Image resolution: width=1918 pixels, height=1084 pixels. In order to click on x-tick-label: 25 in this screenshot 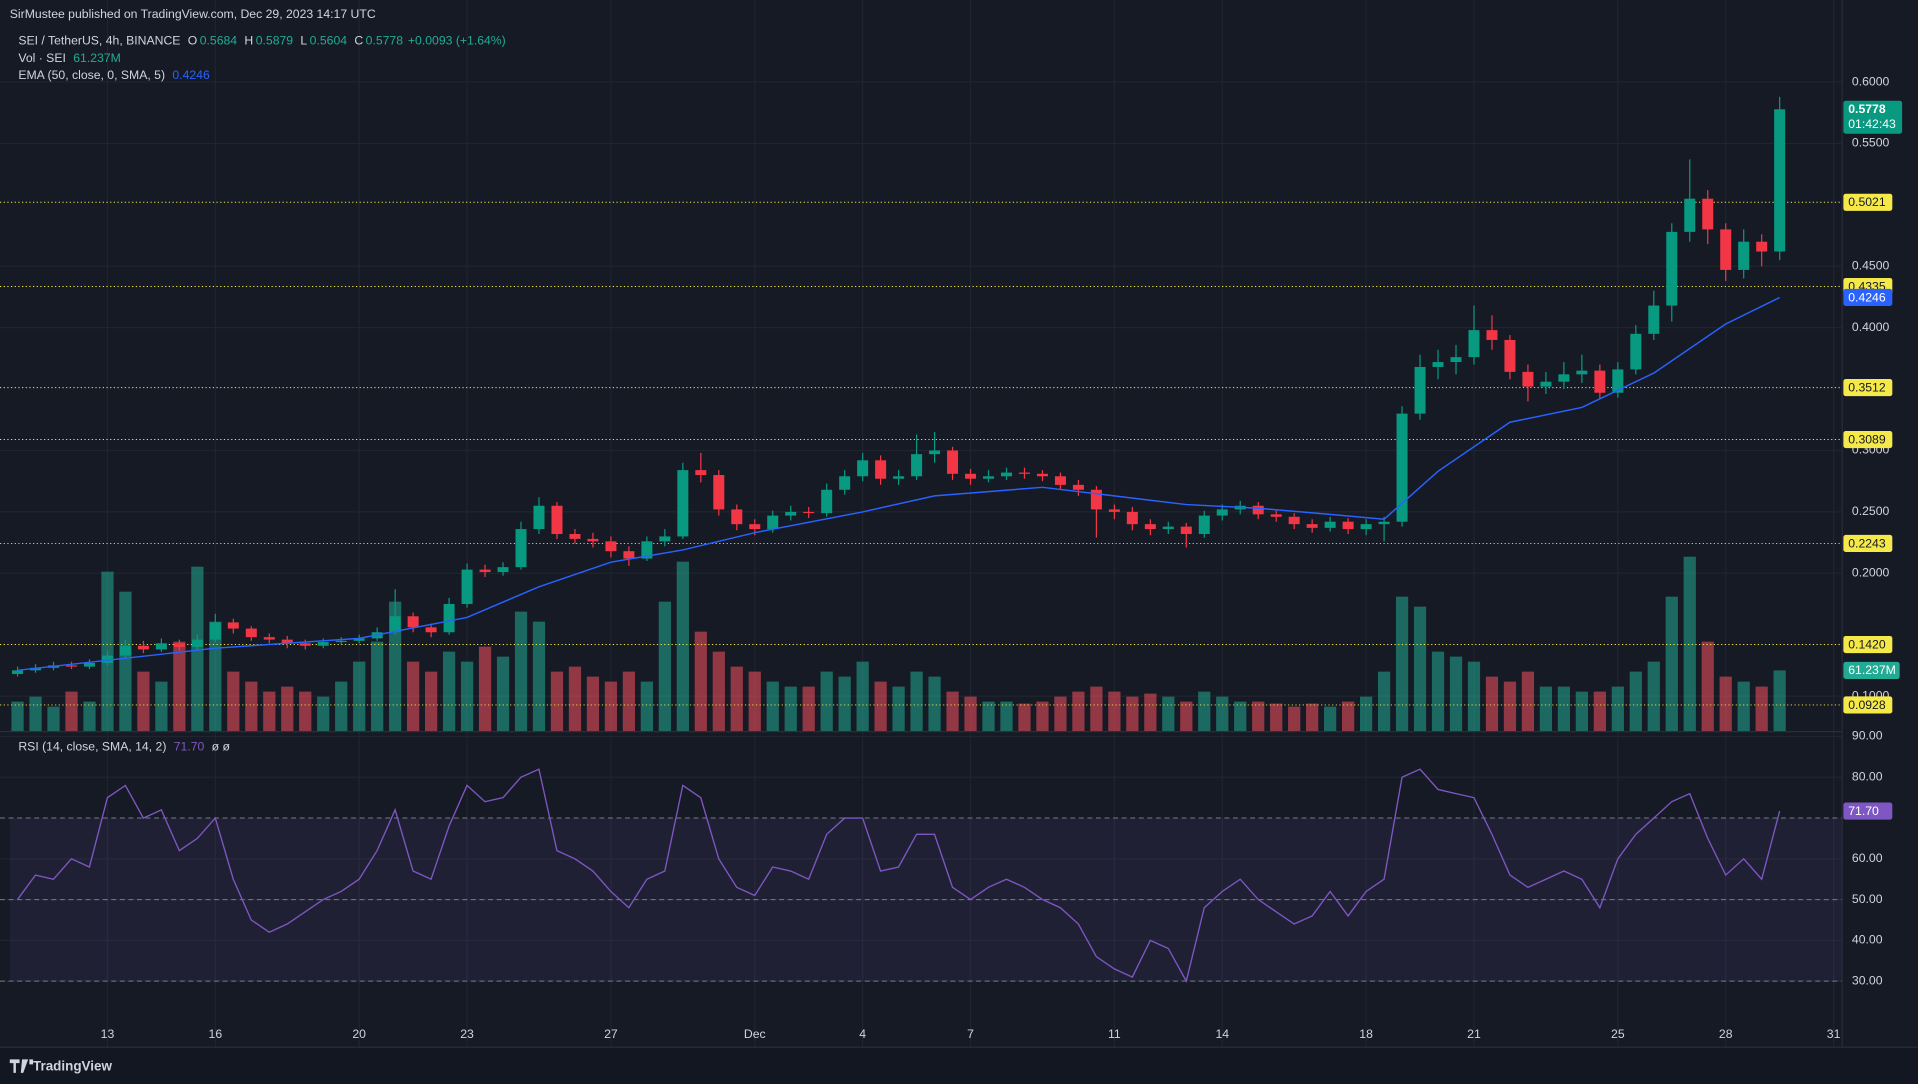, I will do `click(1618, 1034)`.